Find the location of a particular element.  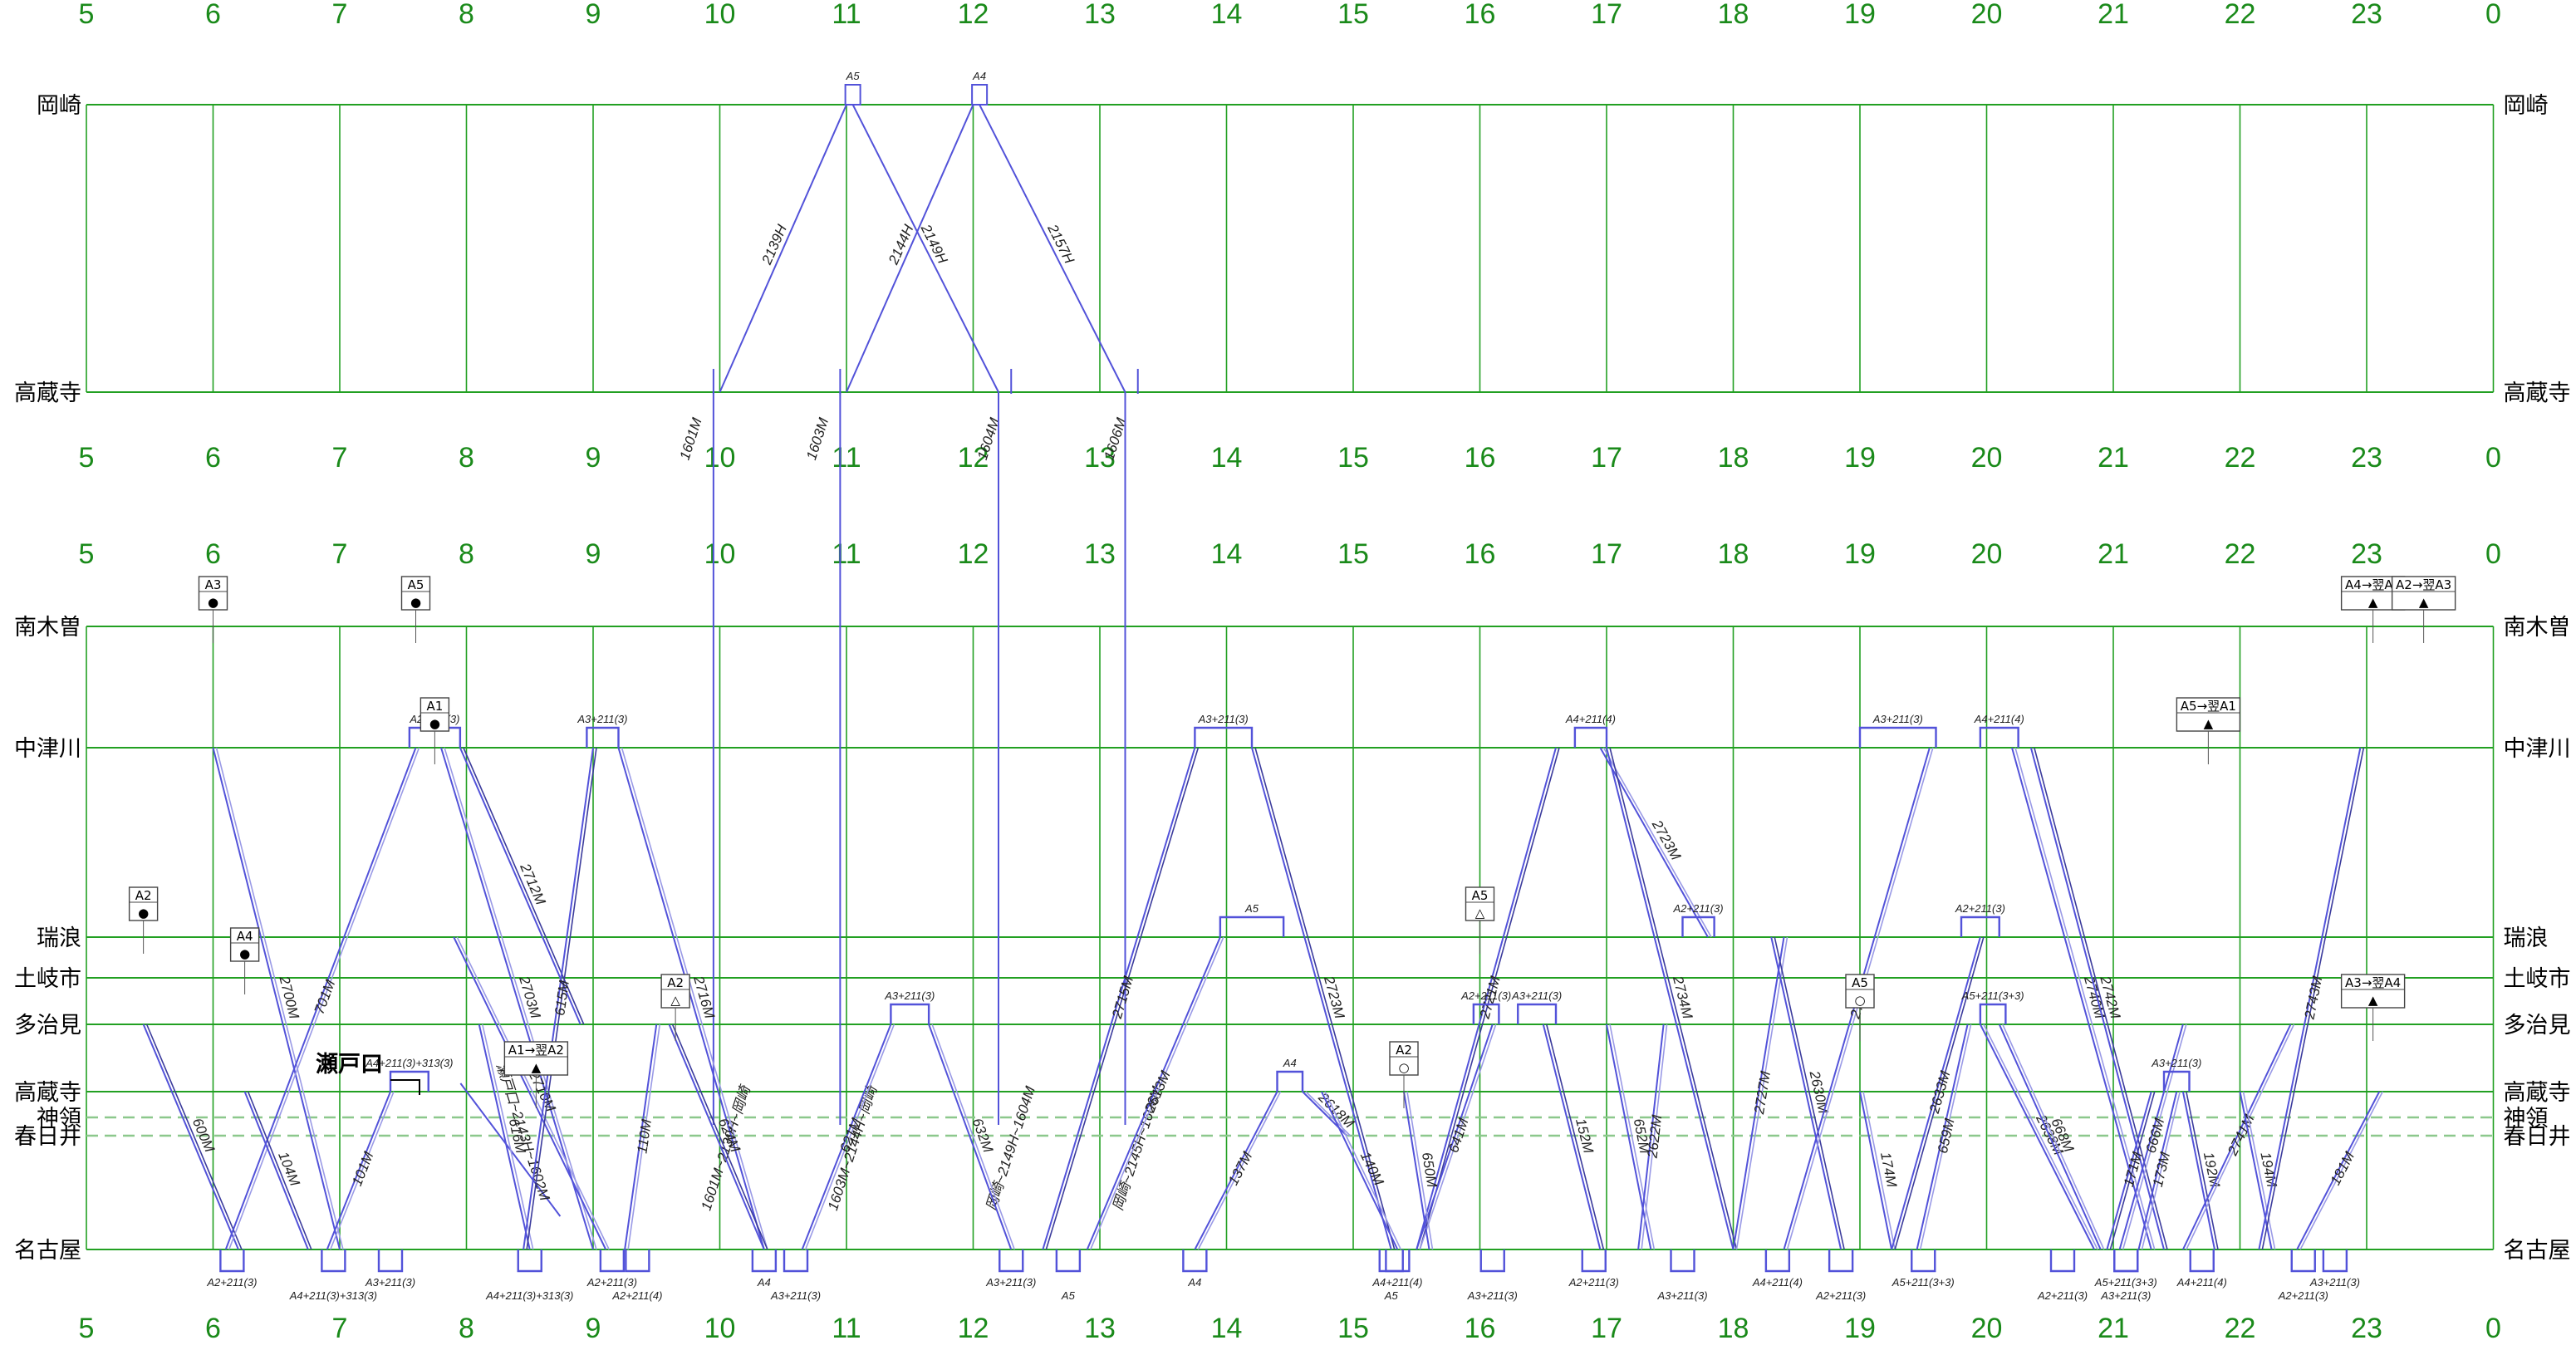

consist-label: A4 is located at coordinates (1194, 1282).